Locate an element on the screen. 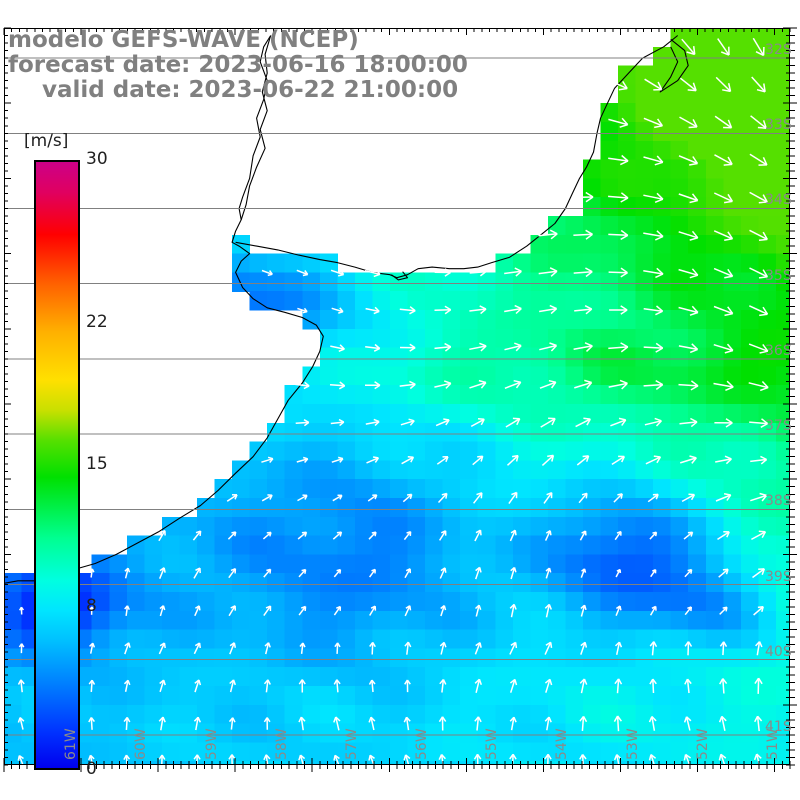  colorbar-gradient is located at coordinates (57, 465).